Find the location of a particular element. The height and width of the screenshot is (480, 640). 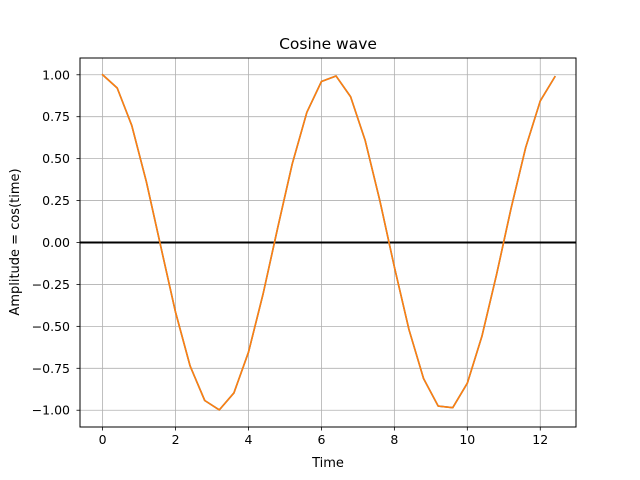

y-tick-label: 0.25 is located at coordinates (56, 200).